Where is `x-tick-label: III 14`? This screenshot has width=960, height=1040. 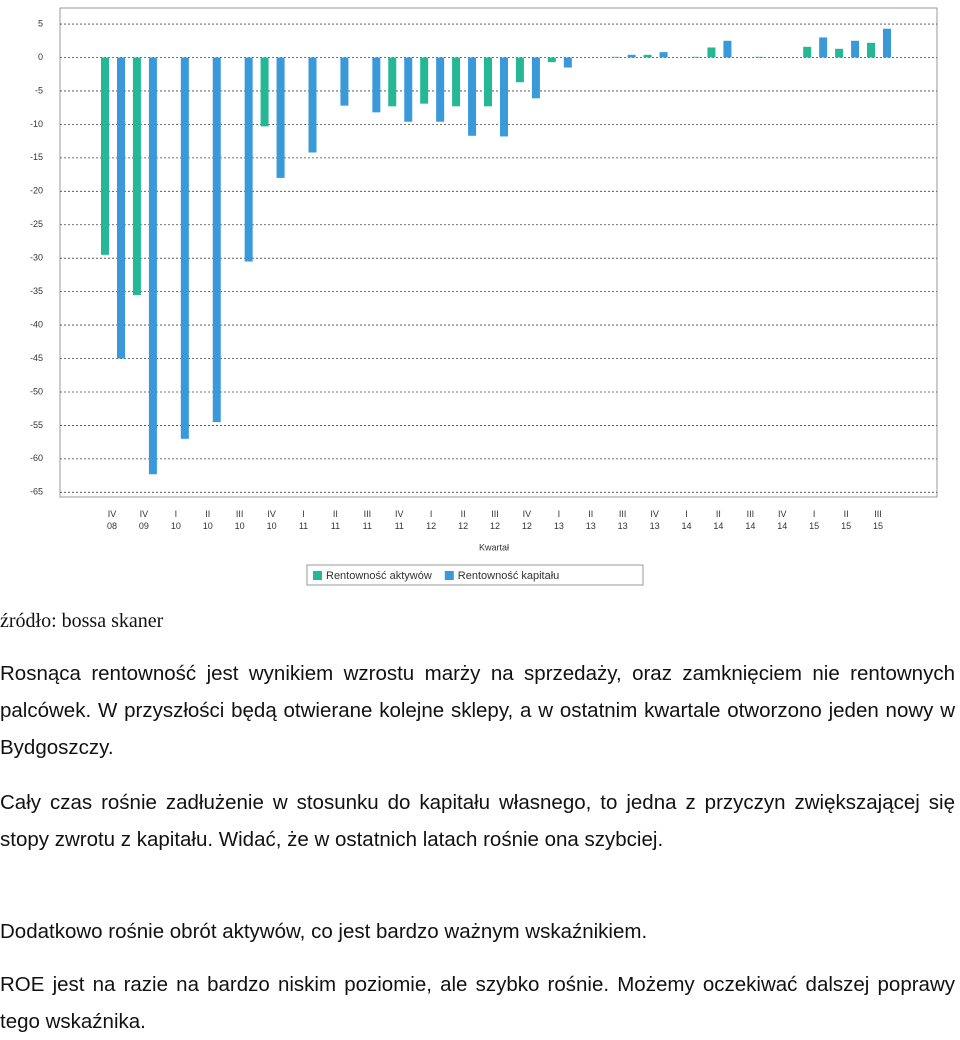
x-tick-label: III 14 is located at coordinates (750, 520).